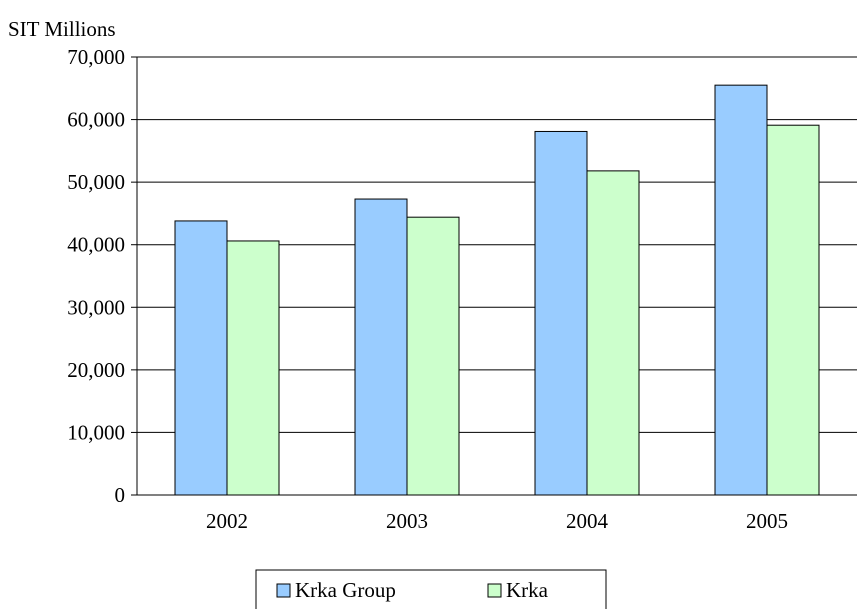 The height and width of the screenshot is (609, 857). What do you see at coordinates (433, 356) in the screenshot?
I see `bar-krka-2003` at bounding box center [433, 356].